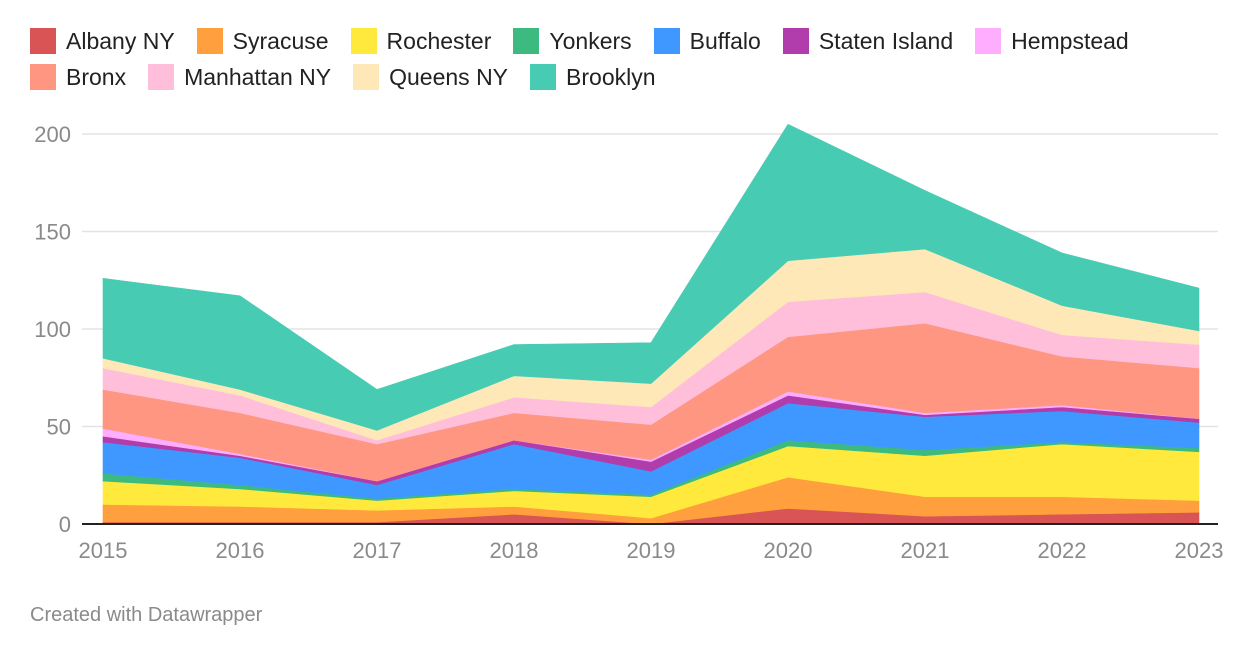 The height and width of the screenshot is (660, 1260). Describe the element at coordinates (120, 41) in the screenshot. I see `legend-label: Albany NY` at that location.